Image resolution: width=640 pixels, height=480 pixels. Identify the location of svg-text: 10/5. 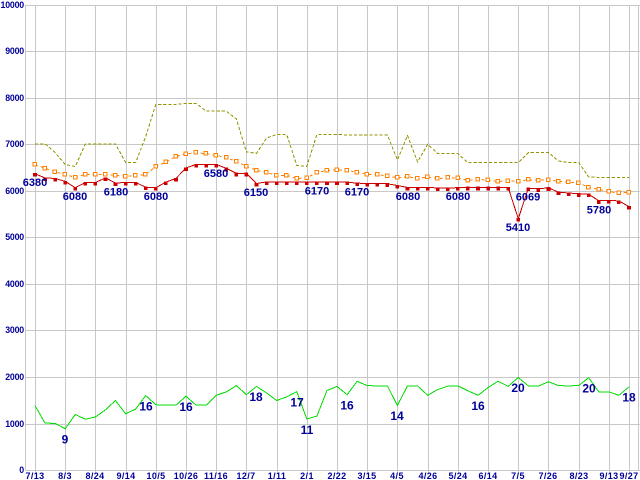
(155, 475).